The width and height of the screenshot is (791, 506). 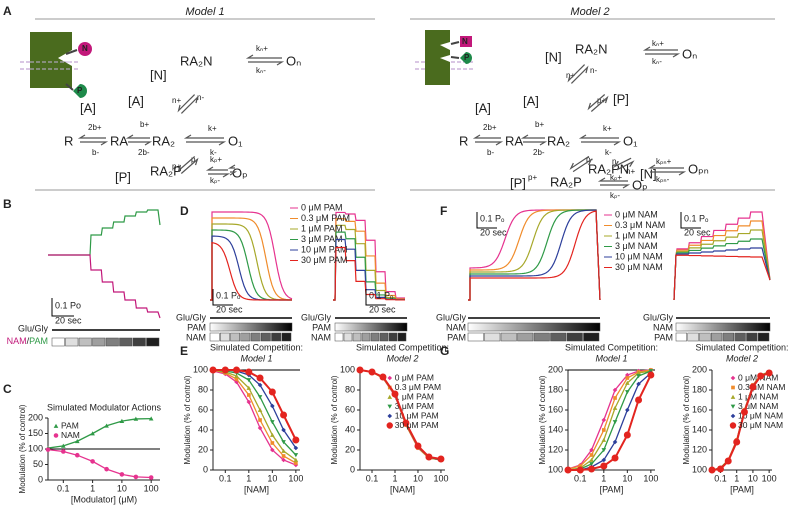 I want to click on pam-site, so click(x=80, y=91).